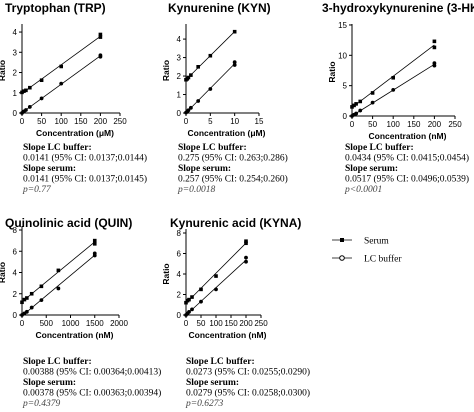 This screenshot has width=474, height=412. What do you see at coordinates (261, 323) in the screenshot?
I see `x-tick-label: 250` at bounding box center [261, 323].